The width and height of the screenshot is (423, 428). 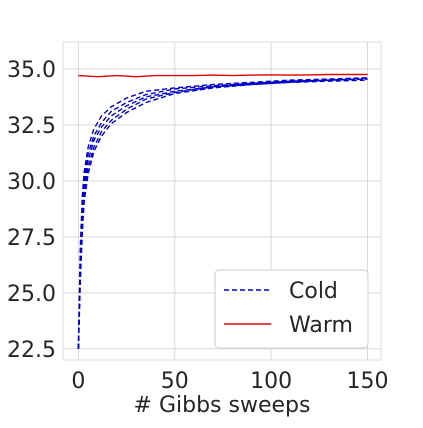 I want to click on legend-label-warm: Warm, so click(x=321, y=325).